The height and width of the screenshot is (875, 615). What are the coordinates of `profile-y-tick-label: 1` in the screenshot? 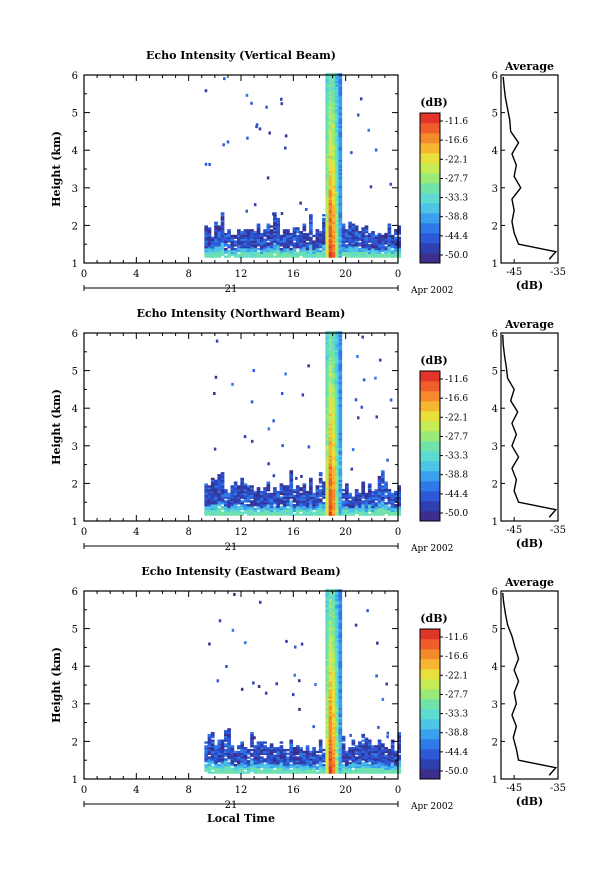 It's located at (495, 522).